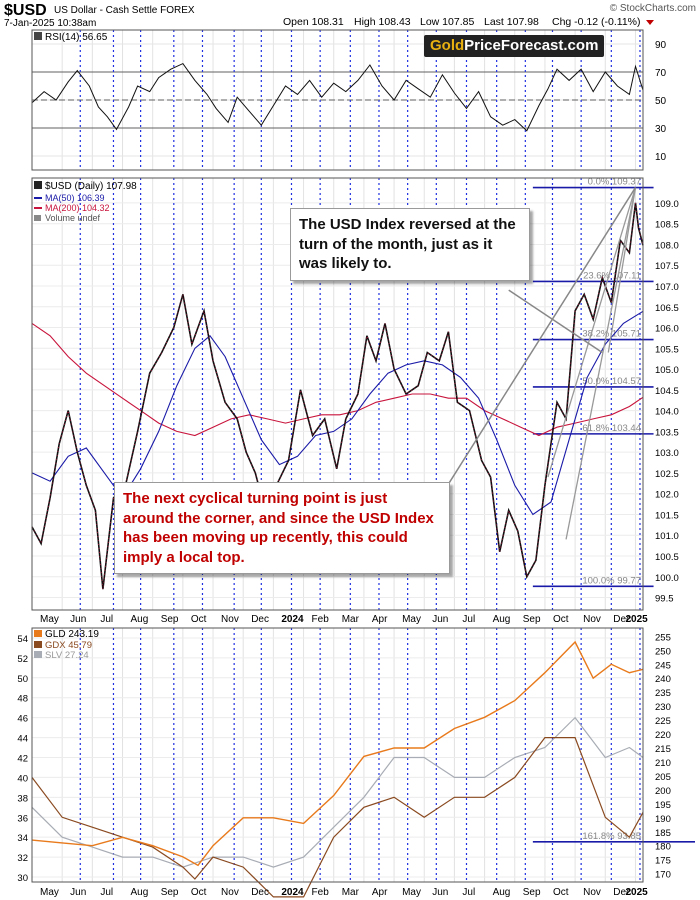 This screenshot has height=900, width=700. What do you see at coordinates (663, 749) in the screenshot?
I see `right-tick-label: 215` at bounding box center [663, 749].